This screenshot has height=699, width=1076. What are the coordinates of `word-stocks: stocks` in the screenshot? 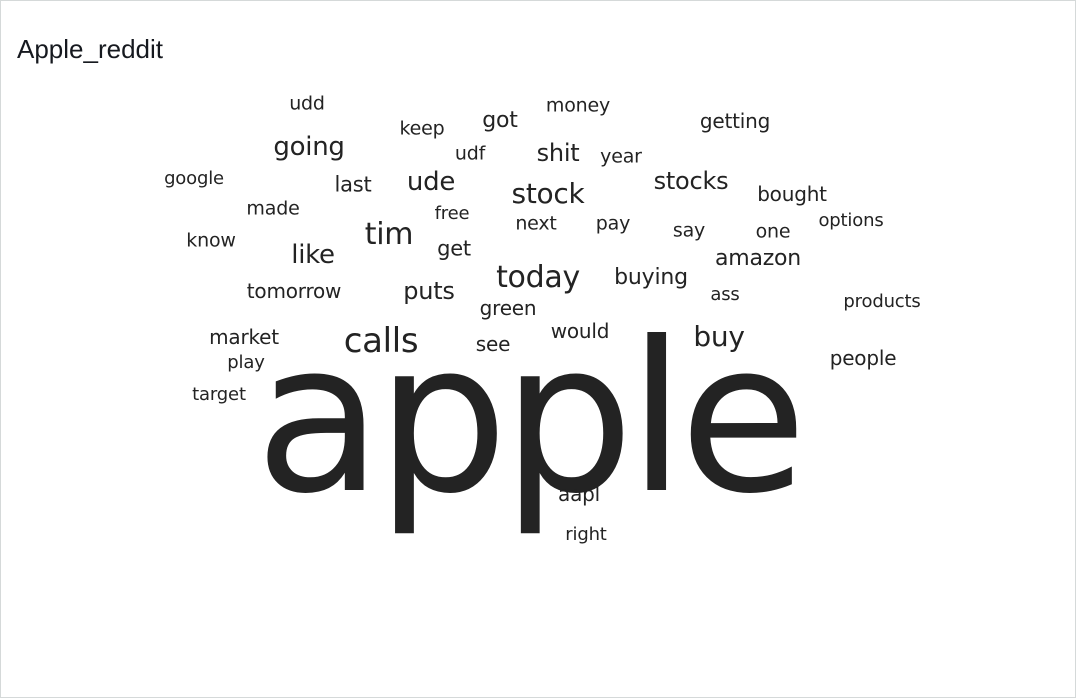 It's located at (691, 181).